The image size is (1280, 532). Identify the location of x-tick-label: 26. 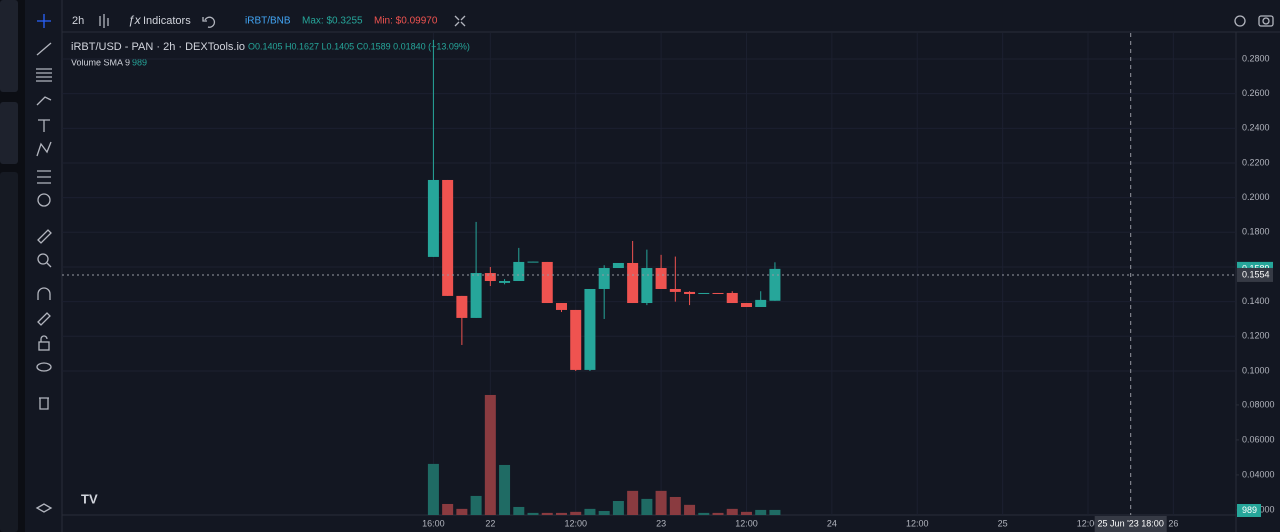
(1173, 523).